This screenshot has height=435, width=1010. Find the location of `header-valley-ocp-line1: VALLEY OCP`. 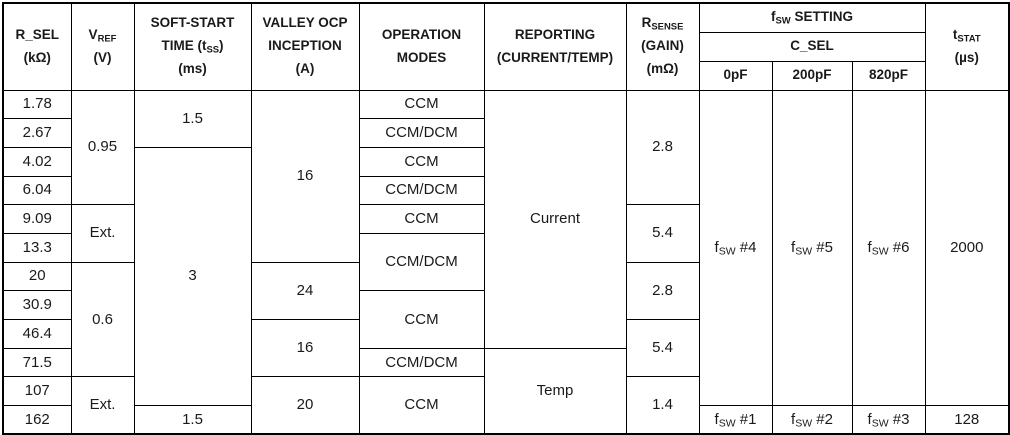

header-valley-ocp-line1: VALLEY OCP is located at coordinates (305, 23).